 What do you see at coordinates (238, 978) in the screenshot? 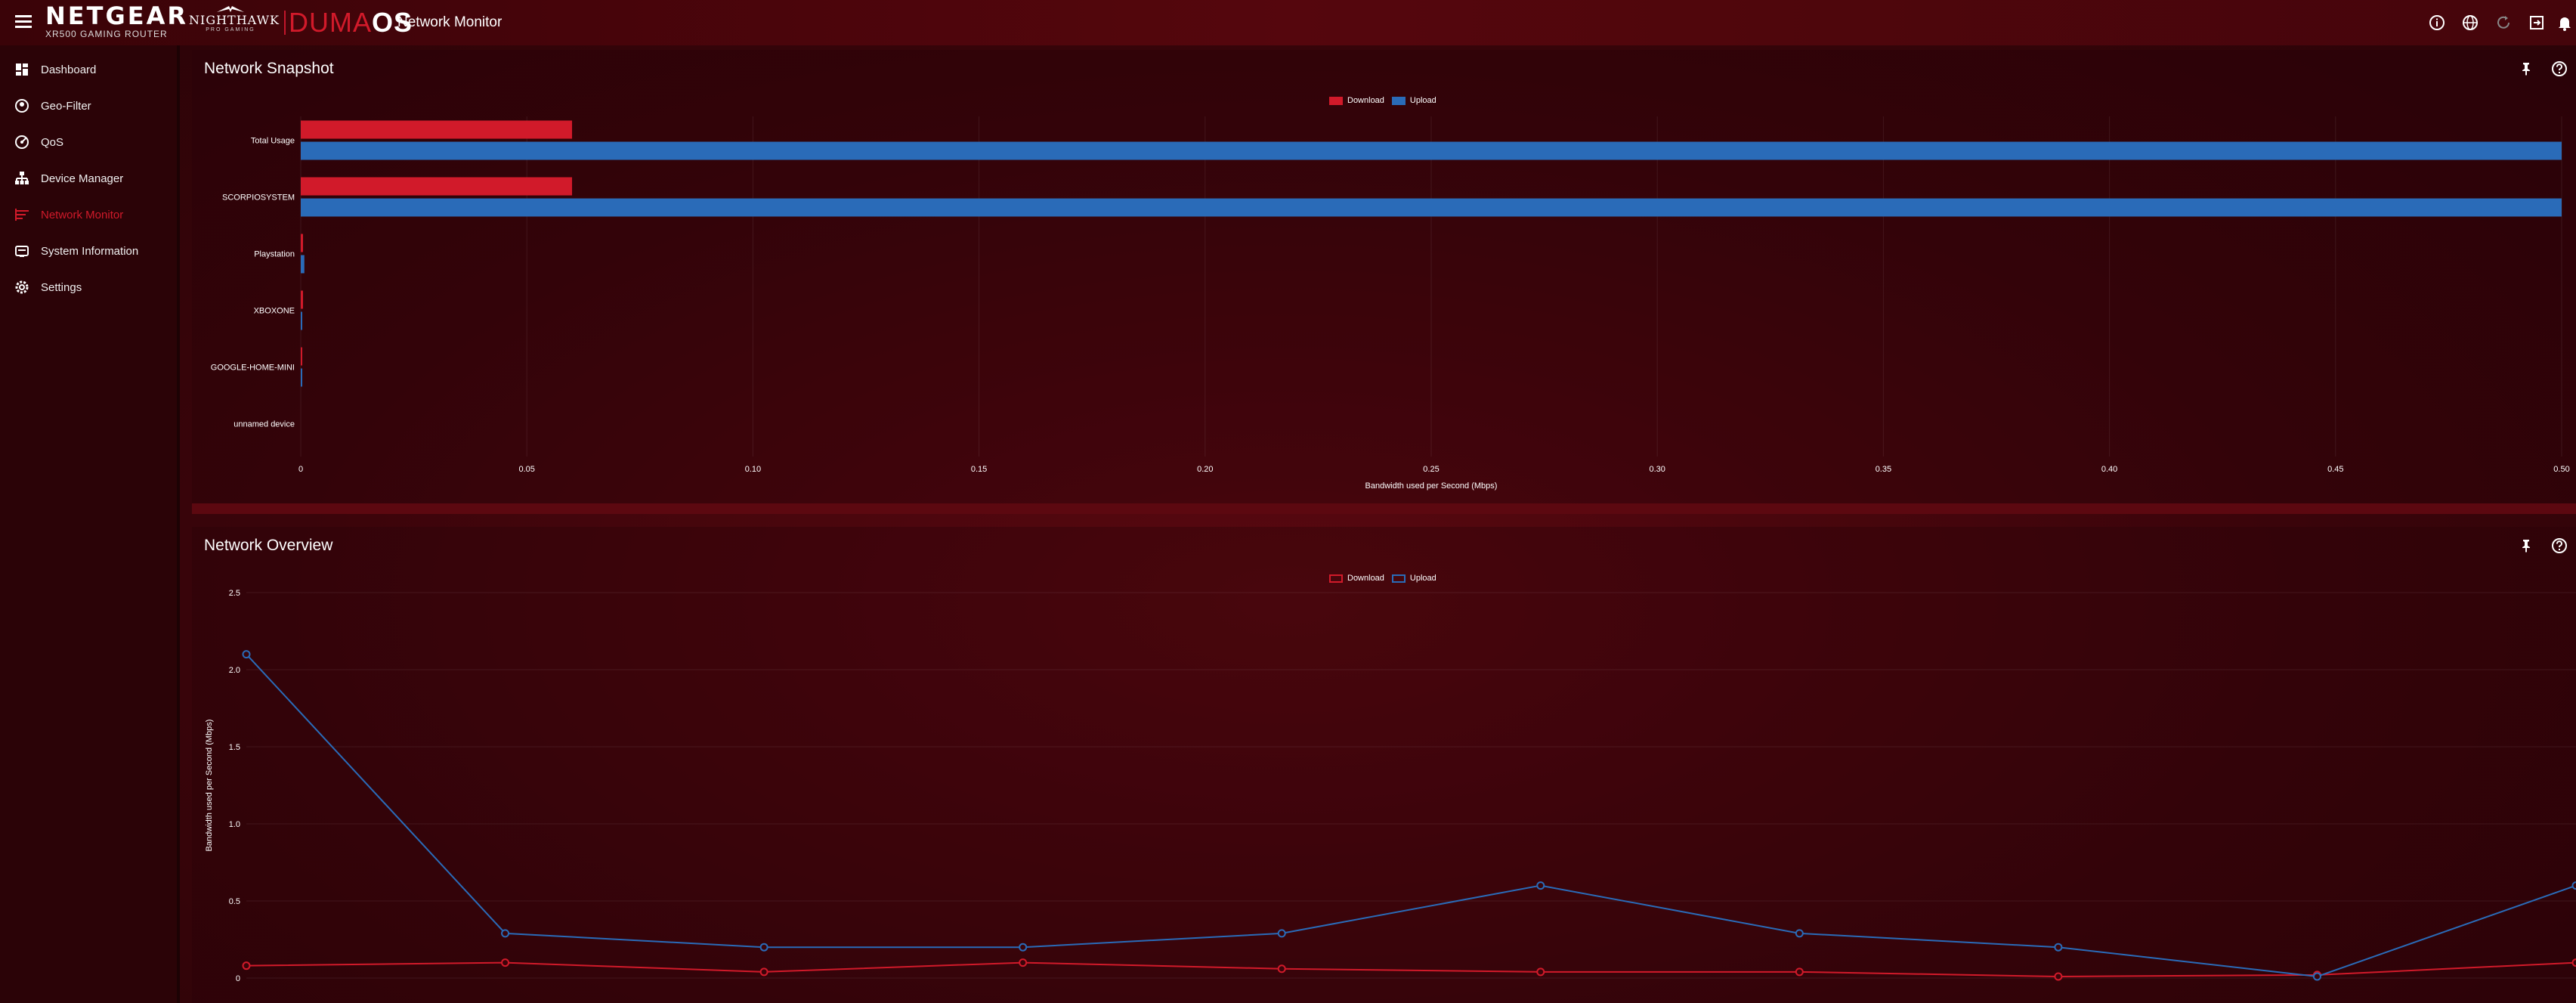
I see `y-tick-label: 0` at bounding box center [238, 978].